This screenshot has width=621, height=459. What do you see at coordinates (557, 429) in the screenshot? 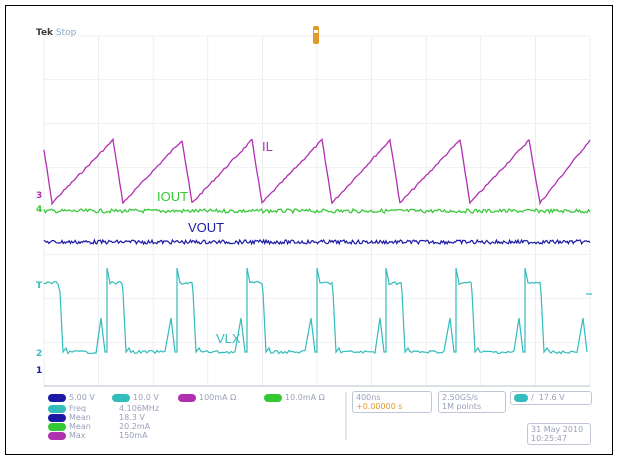
I see `date-readout: 31 May 2010` at bounding box center [557, 429].